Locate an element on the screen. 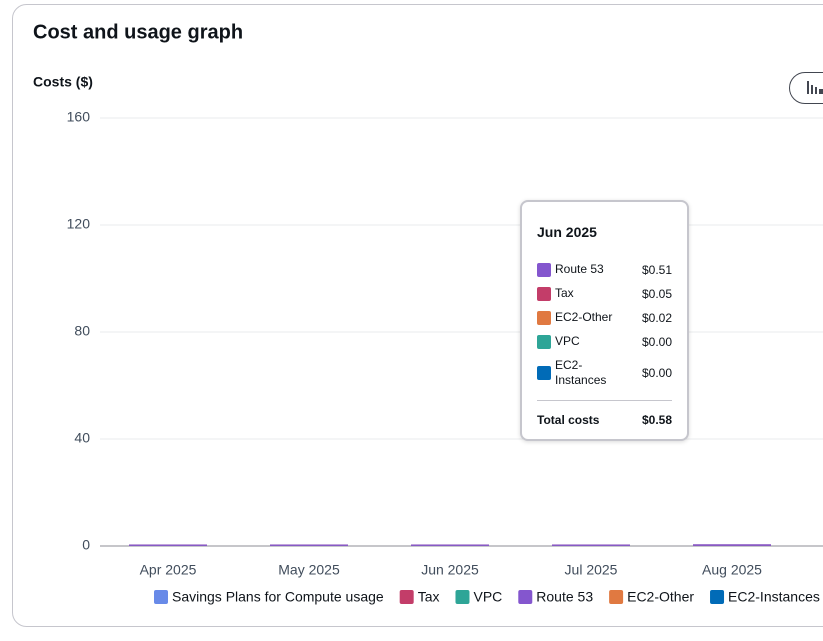 The image size is (823, 641). tooltip-row: Route 53 $0.51 is located at coordinates (604, 269).